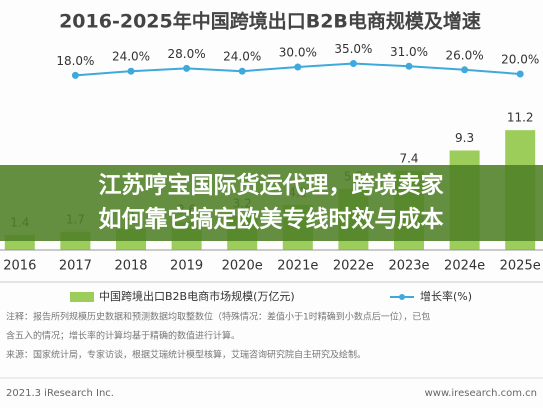 This screenshot has width=543, height=408. I want to click on source: www.iresearch.com.cn, so click(481, 393).